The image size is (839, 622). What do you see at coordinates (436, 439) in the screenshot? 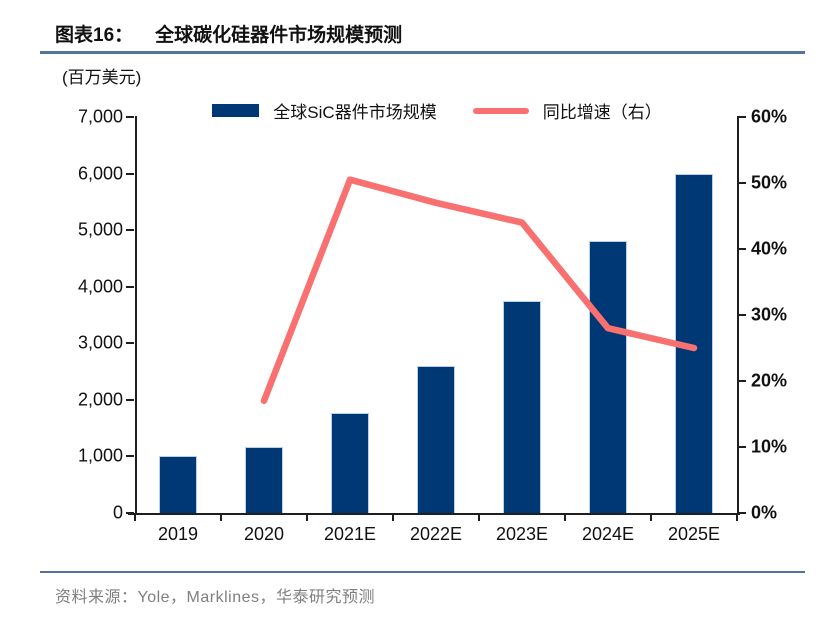
I see `bar-2022E` at bounding box center [436, 439].